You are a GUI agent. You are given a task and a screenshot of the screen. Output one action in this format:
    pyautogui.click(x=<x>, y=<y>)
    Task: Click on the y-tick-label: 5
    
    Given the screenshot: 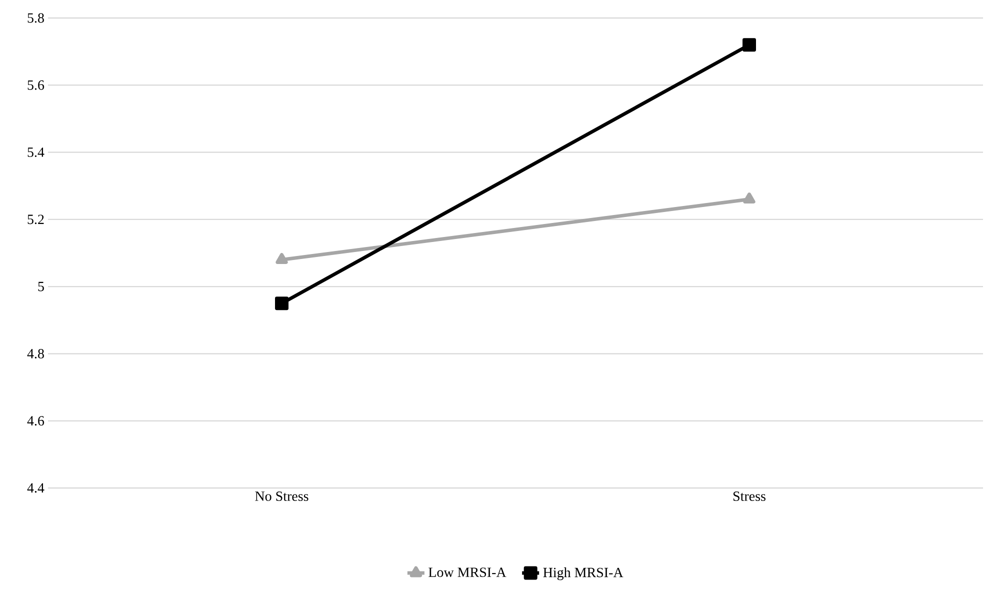 What is the action you would take?
    pyautogui.click(x=41, y=287)
    